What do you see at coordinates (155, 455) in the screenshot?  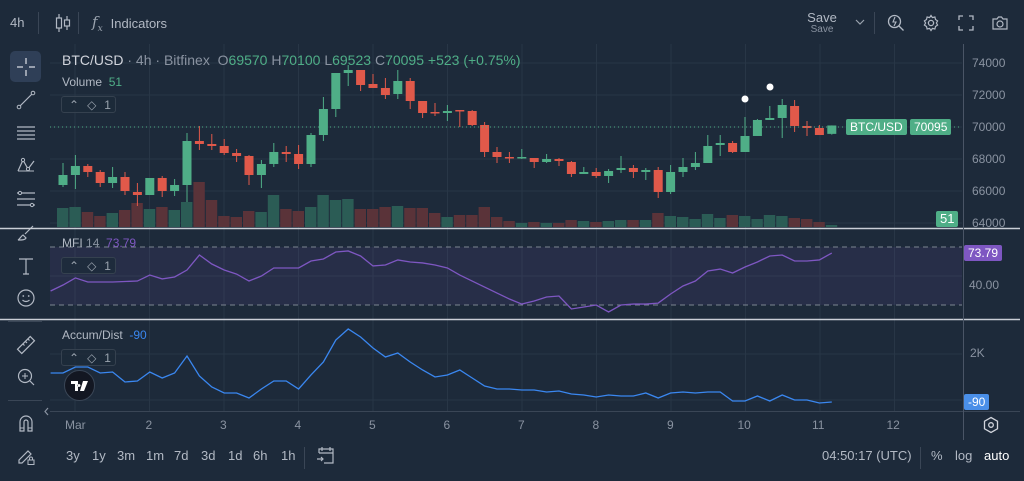 I see `range-button-1m: 1m` at bounding box center [155, 455].